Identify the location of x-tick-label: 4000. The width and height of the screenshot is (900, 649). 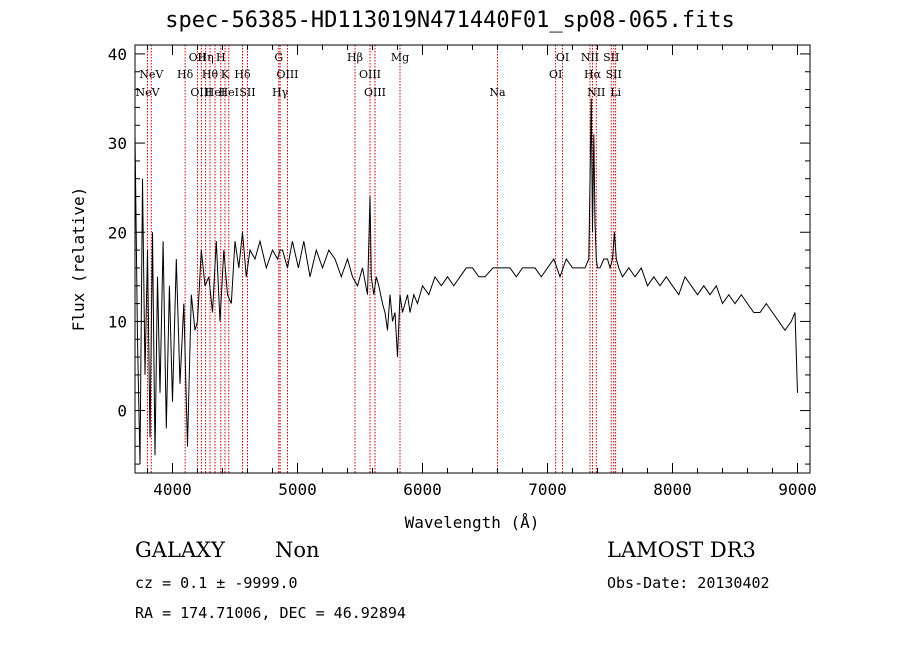
(172, 489).